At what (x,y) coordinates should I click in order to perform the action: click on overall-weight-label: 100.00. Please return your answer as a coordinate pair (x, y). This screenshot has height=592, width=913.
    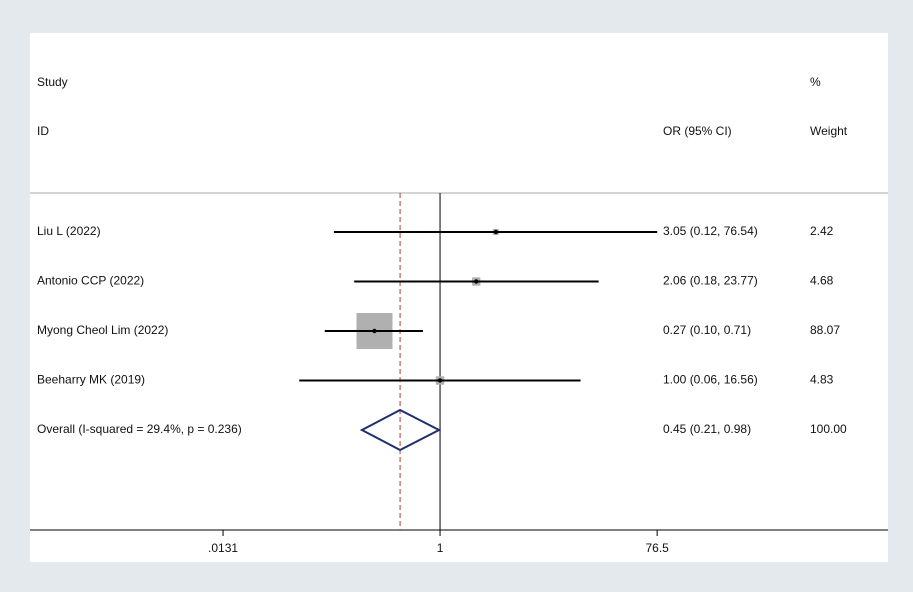
    Looking at the image, I should click on (828, 429).